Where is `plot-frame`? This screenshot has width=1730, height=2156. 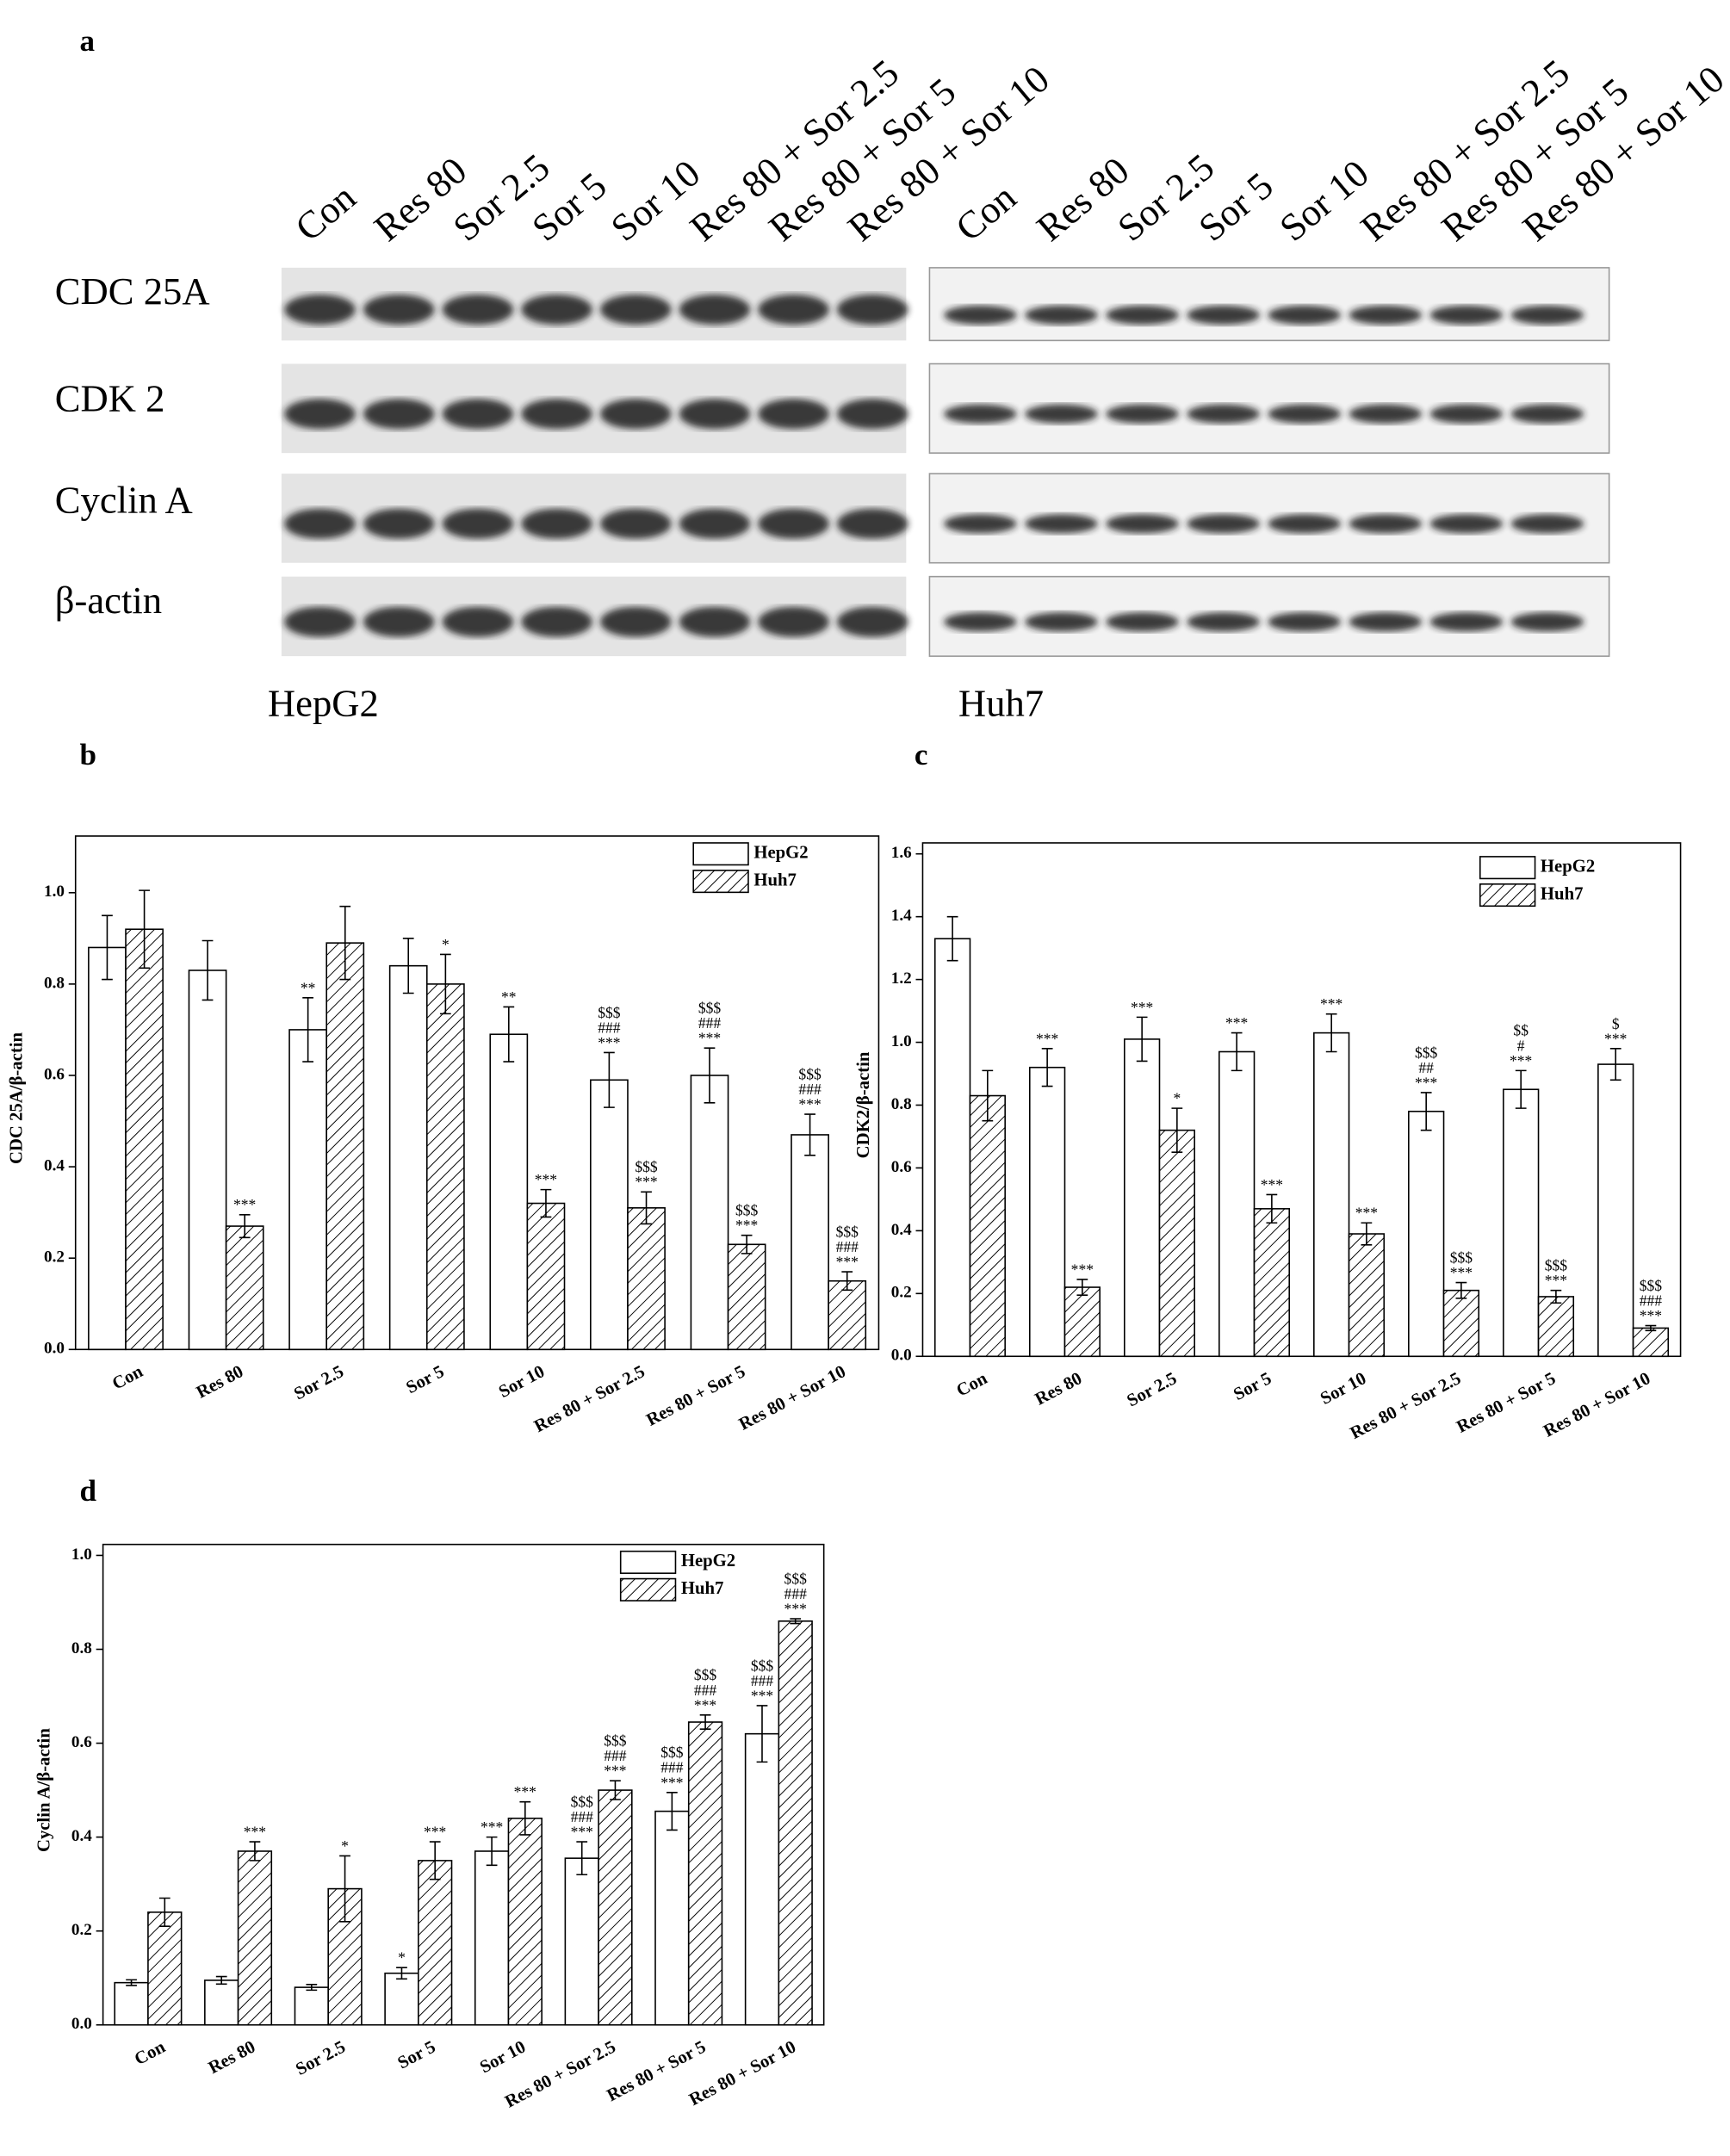
plot-frame is located at coordinates (1301, 1100).